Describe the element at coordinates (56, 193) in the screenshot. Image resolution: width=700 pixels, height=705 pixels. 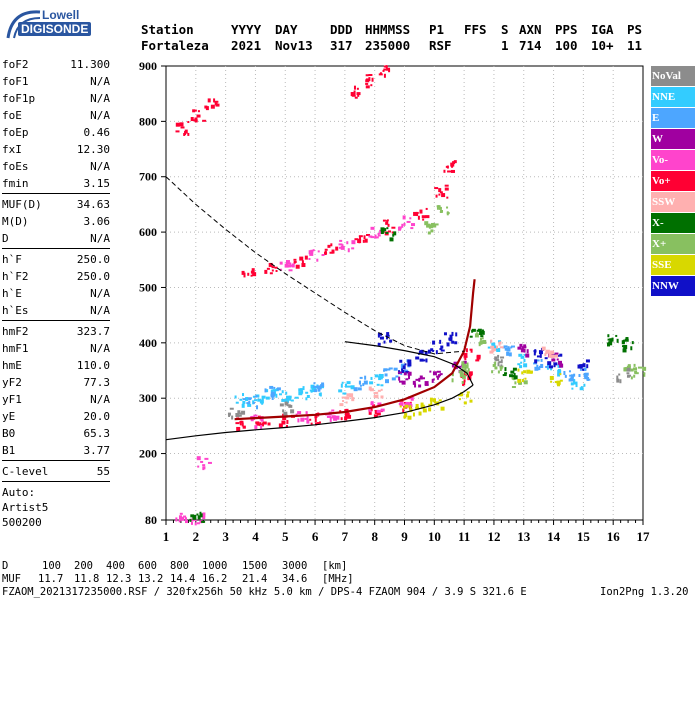
I see `separator` at that location.